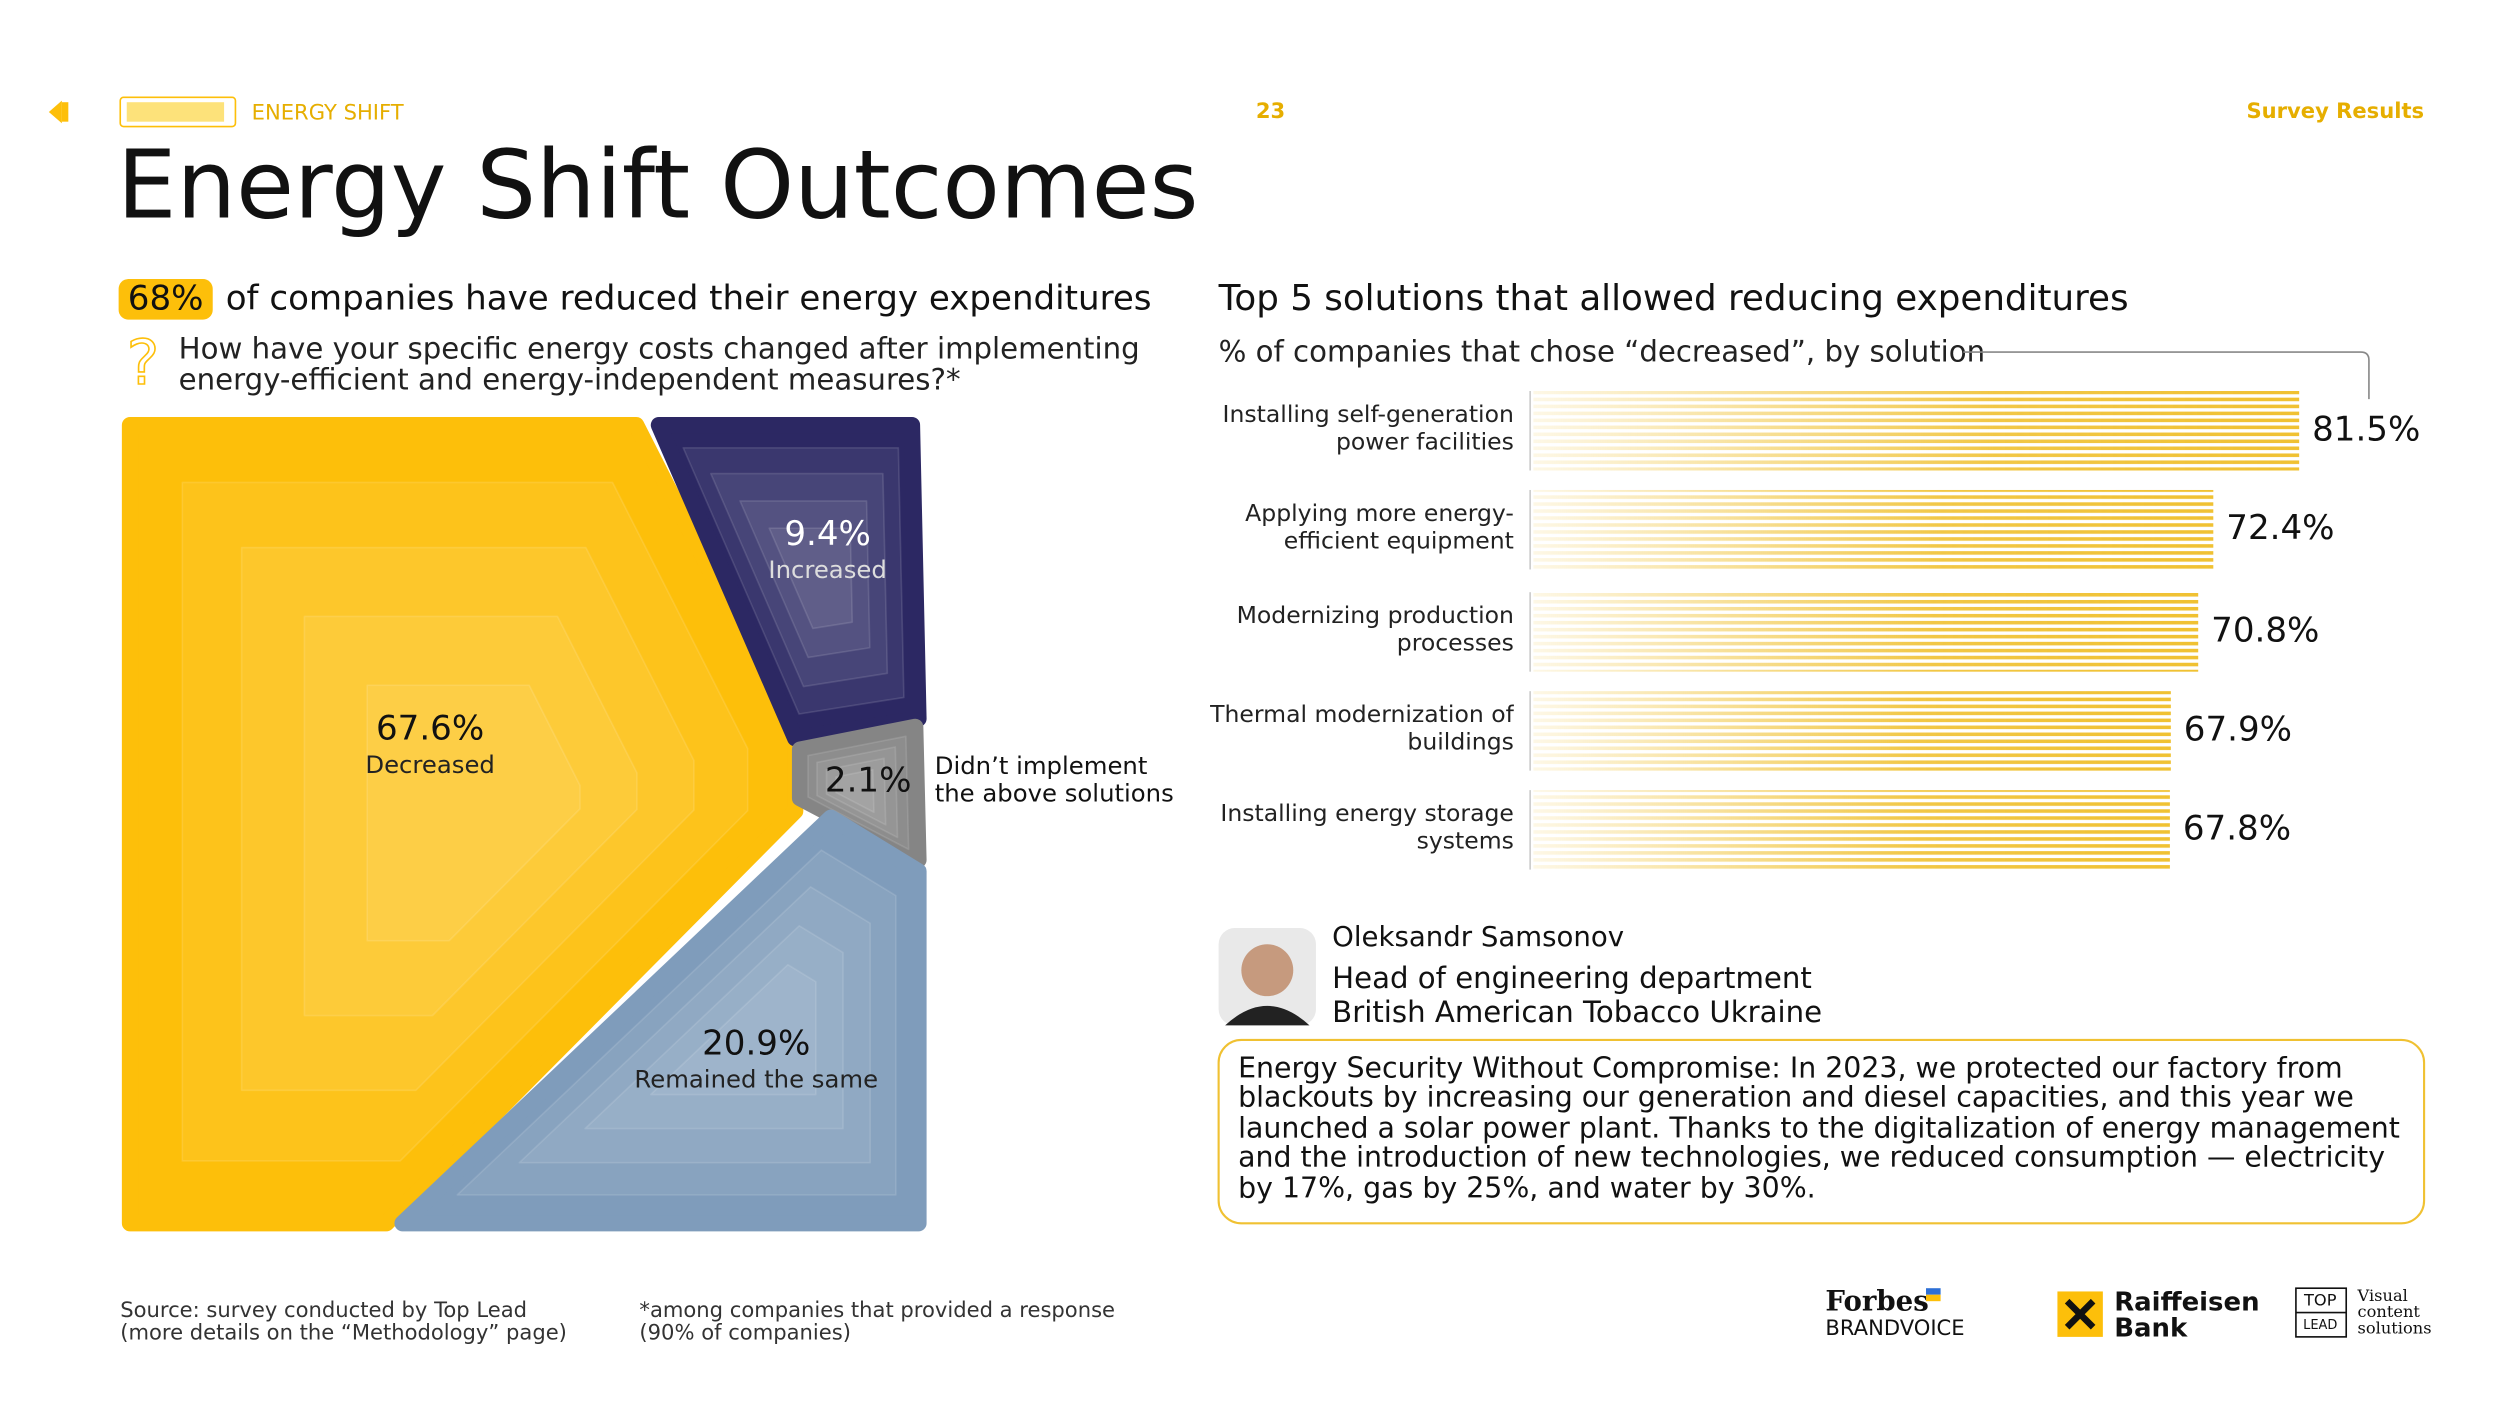 The image size is (2520, 1418). I want to click on label-box: Thermal modernization of buildings, so click(1362, 729).